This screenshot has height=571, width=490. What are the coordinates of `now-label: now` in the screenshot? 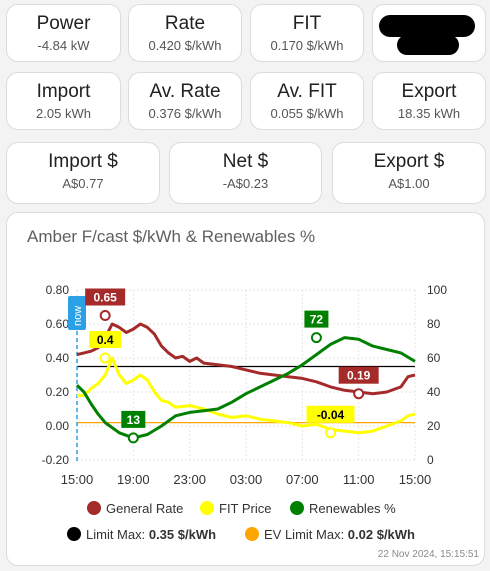 It's located at (78, 316).